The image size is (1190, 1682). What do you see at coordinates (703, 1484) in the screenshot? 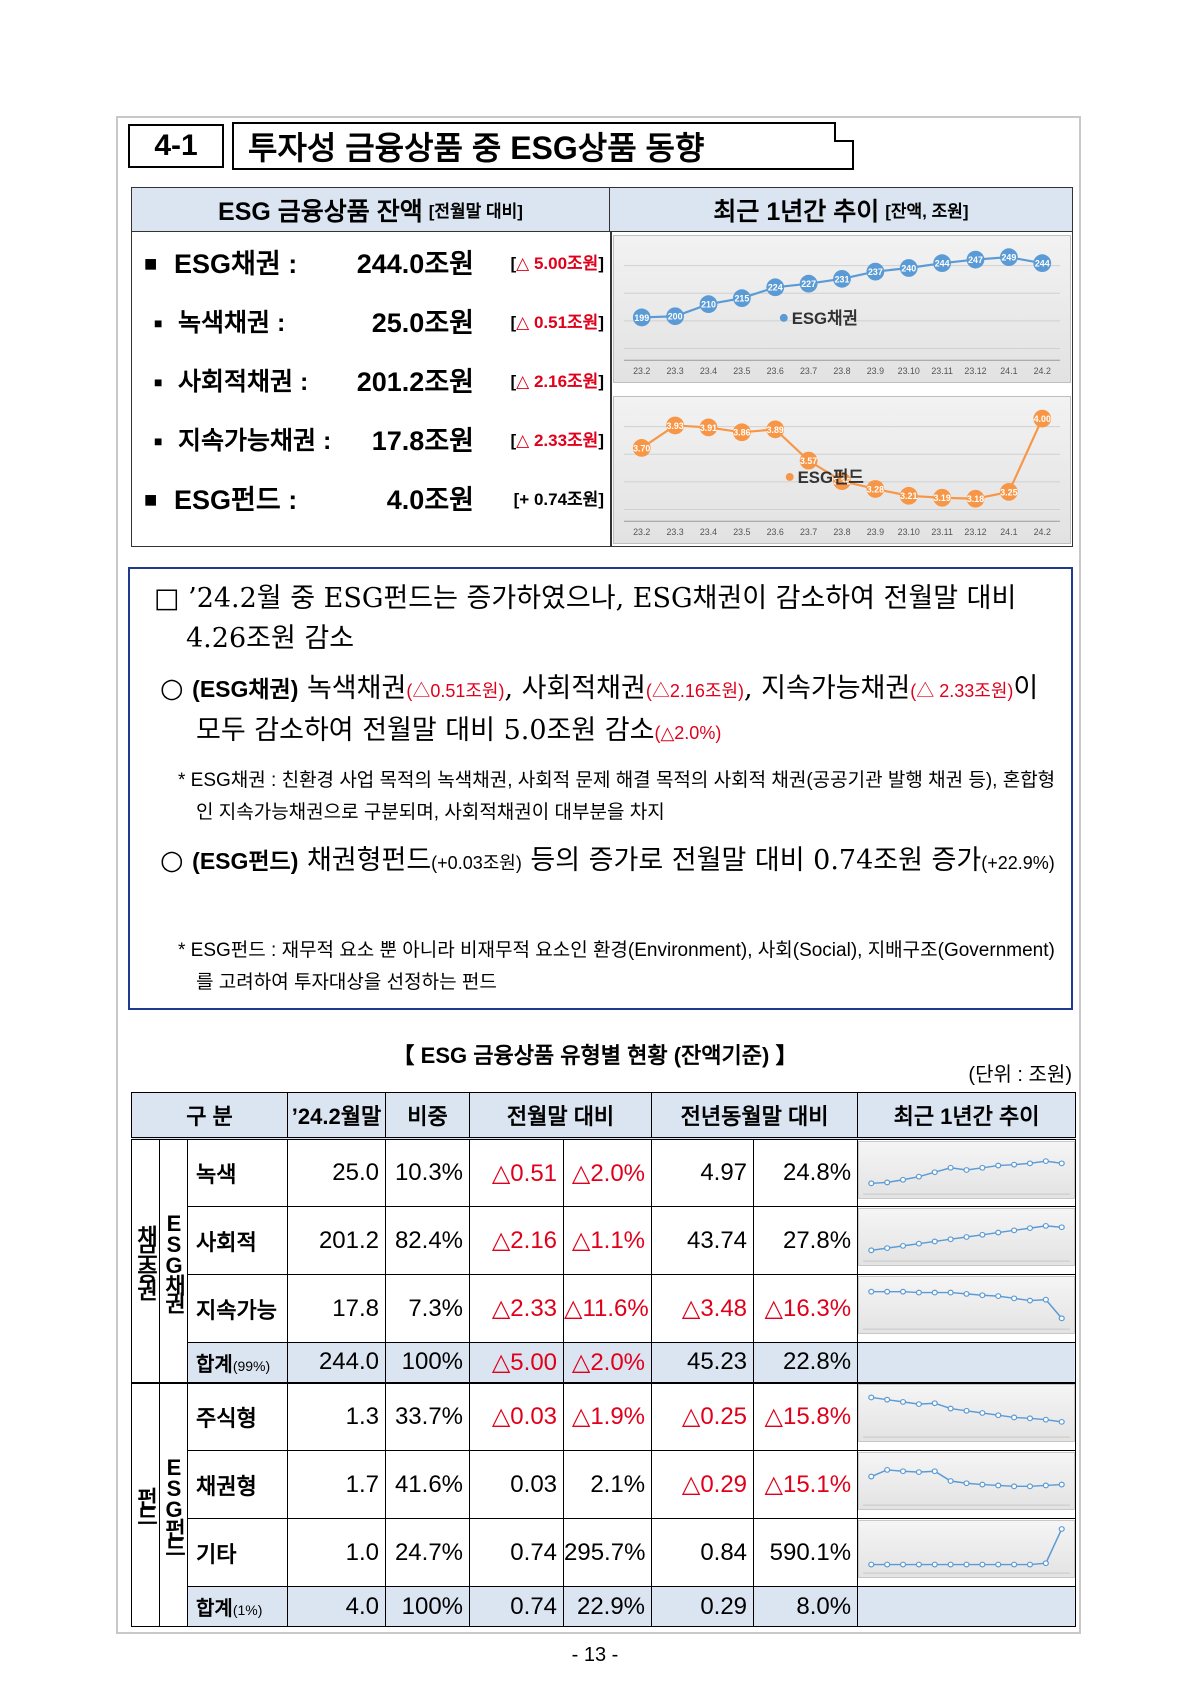
I see `cell-yoy: △0.29` at bounding box center [703, 1484].